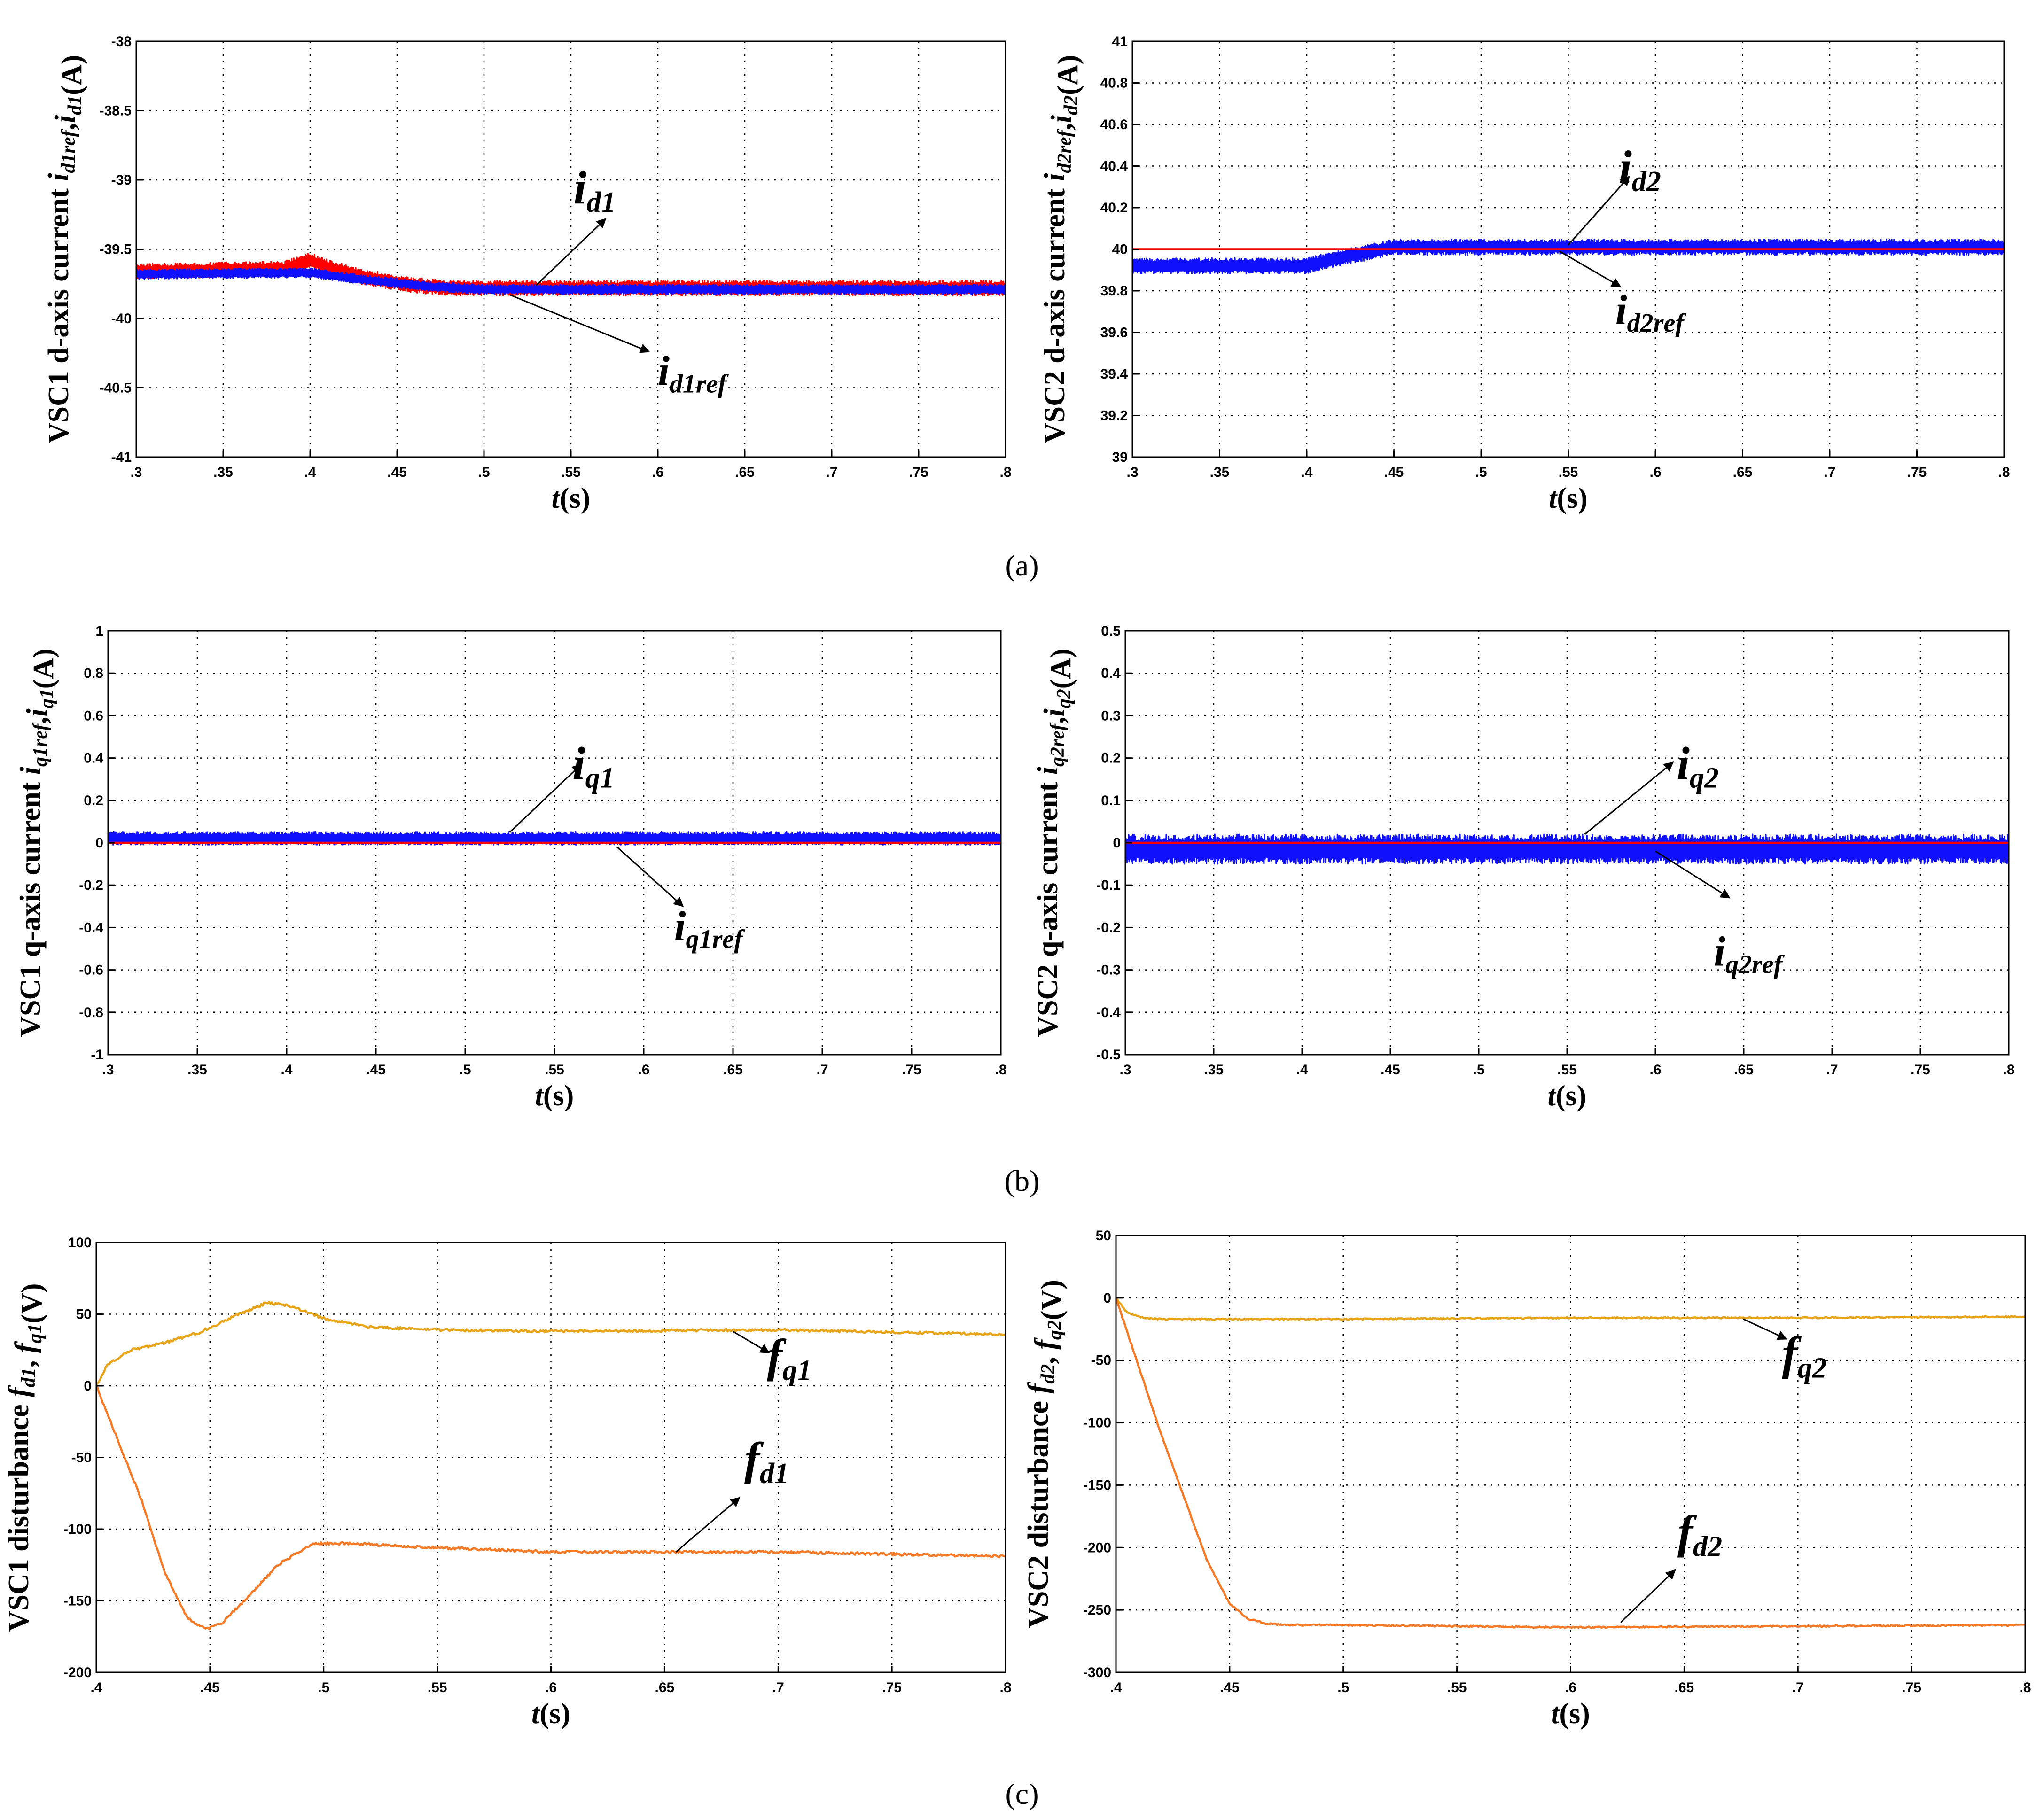  What do you see at coordinates (1108, 970) in the screenshot?
I see `y-tick-label: -0.3` at bounding box center [1108, 970].